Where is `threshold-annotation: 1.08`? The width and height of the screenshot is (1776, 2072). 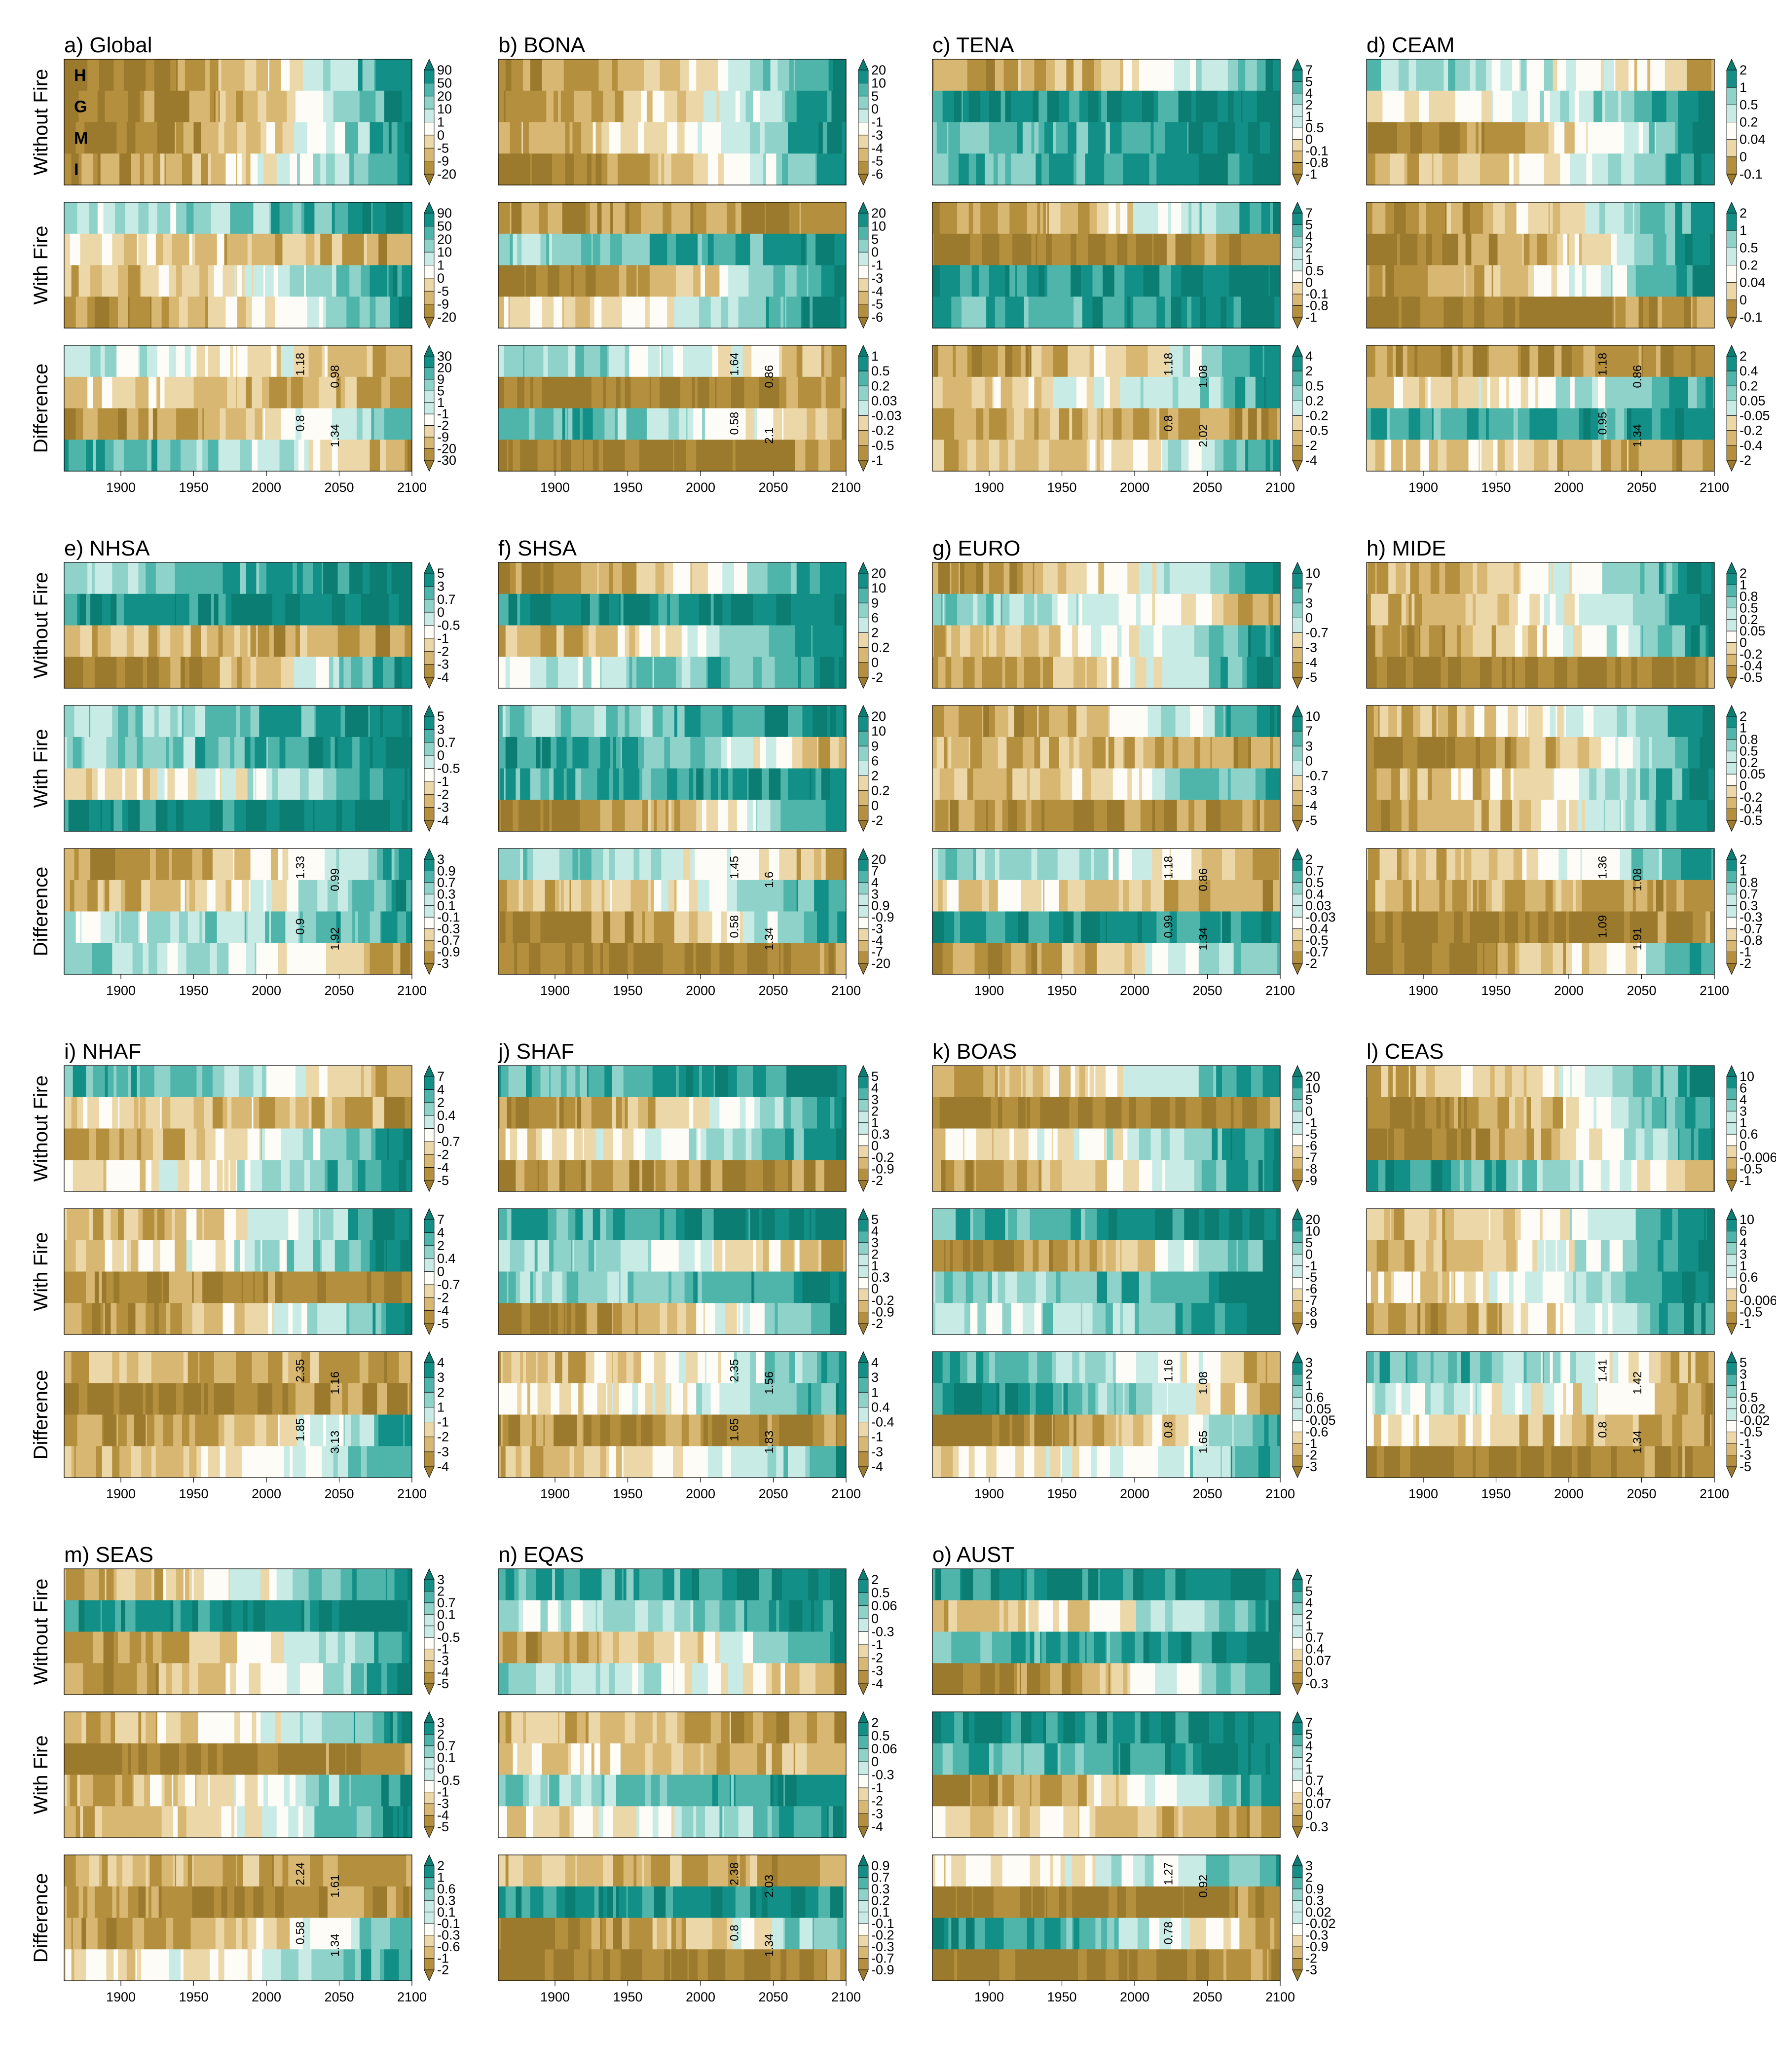
threshold-annotation: 1.08 is located at coordinates (1203, 377).